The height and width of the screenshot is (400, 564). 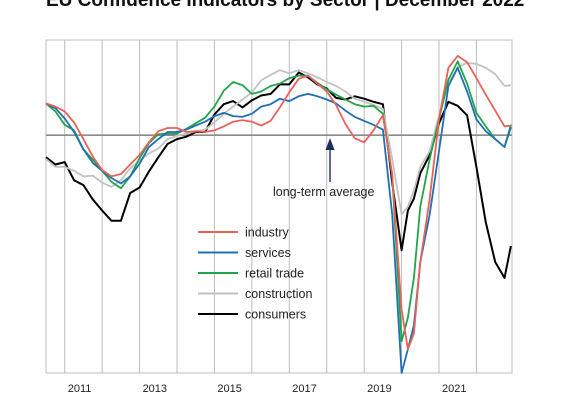 I want to click on annotation-label: long-term average, so click(x=323, y=192).